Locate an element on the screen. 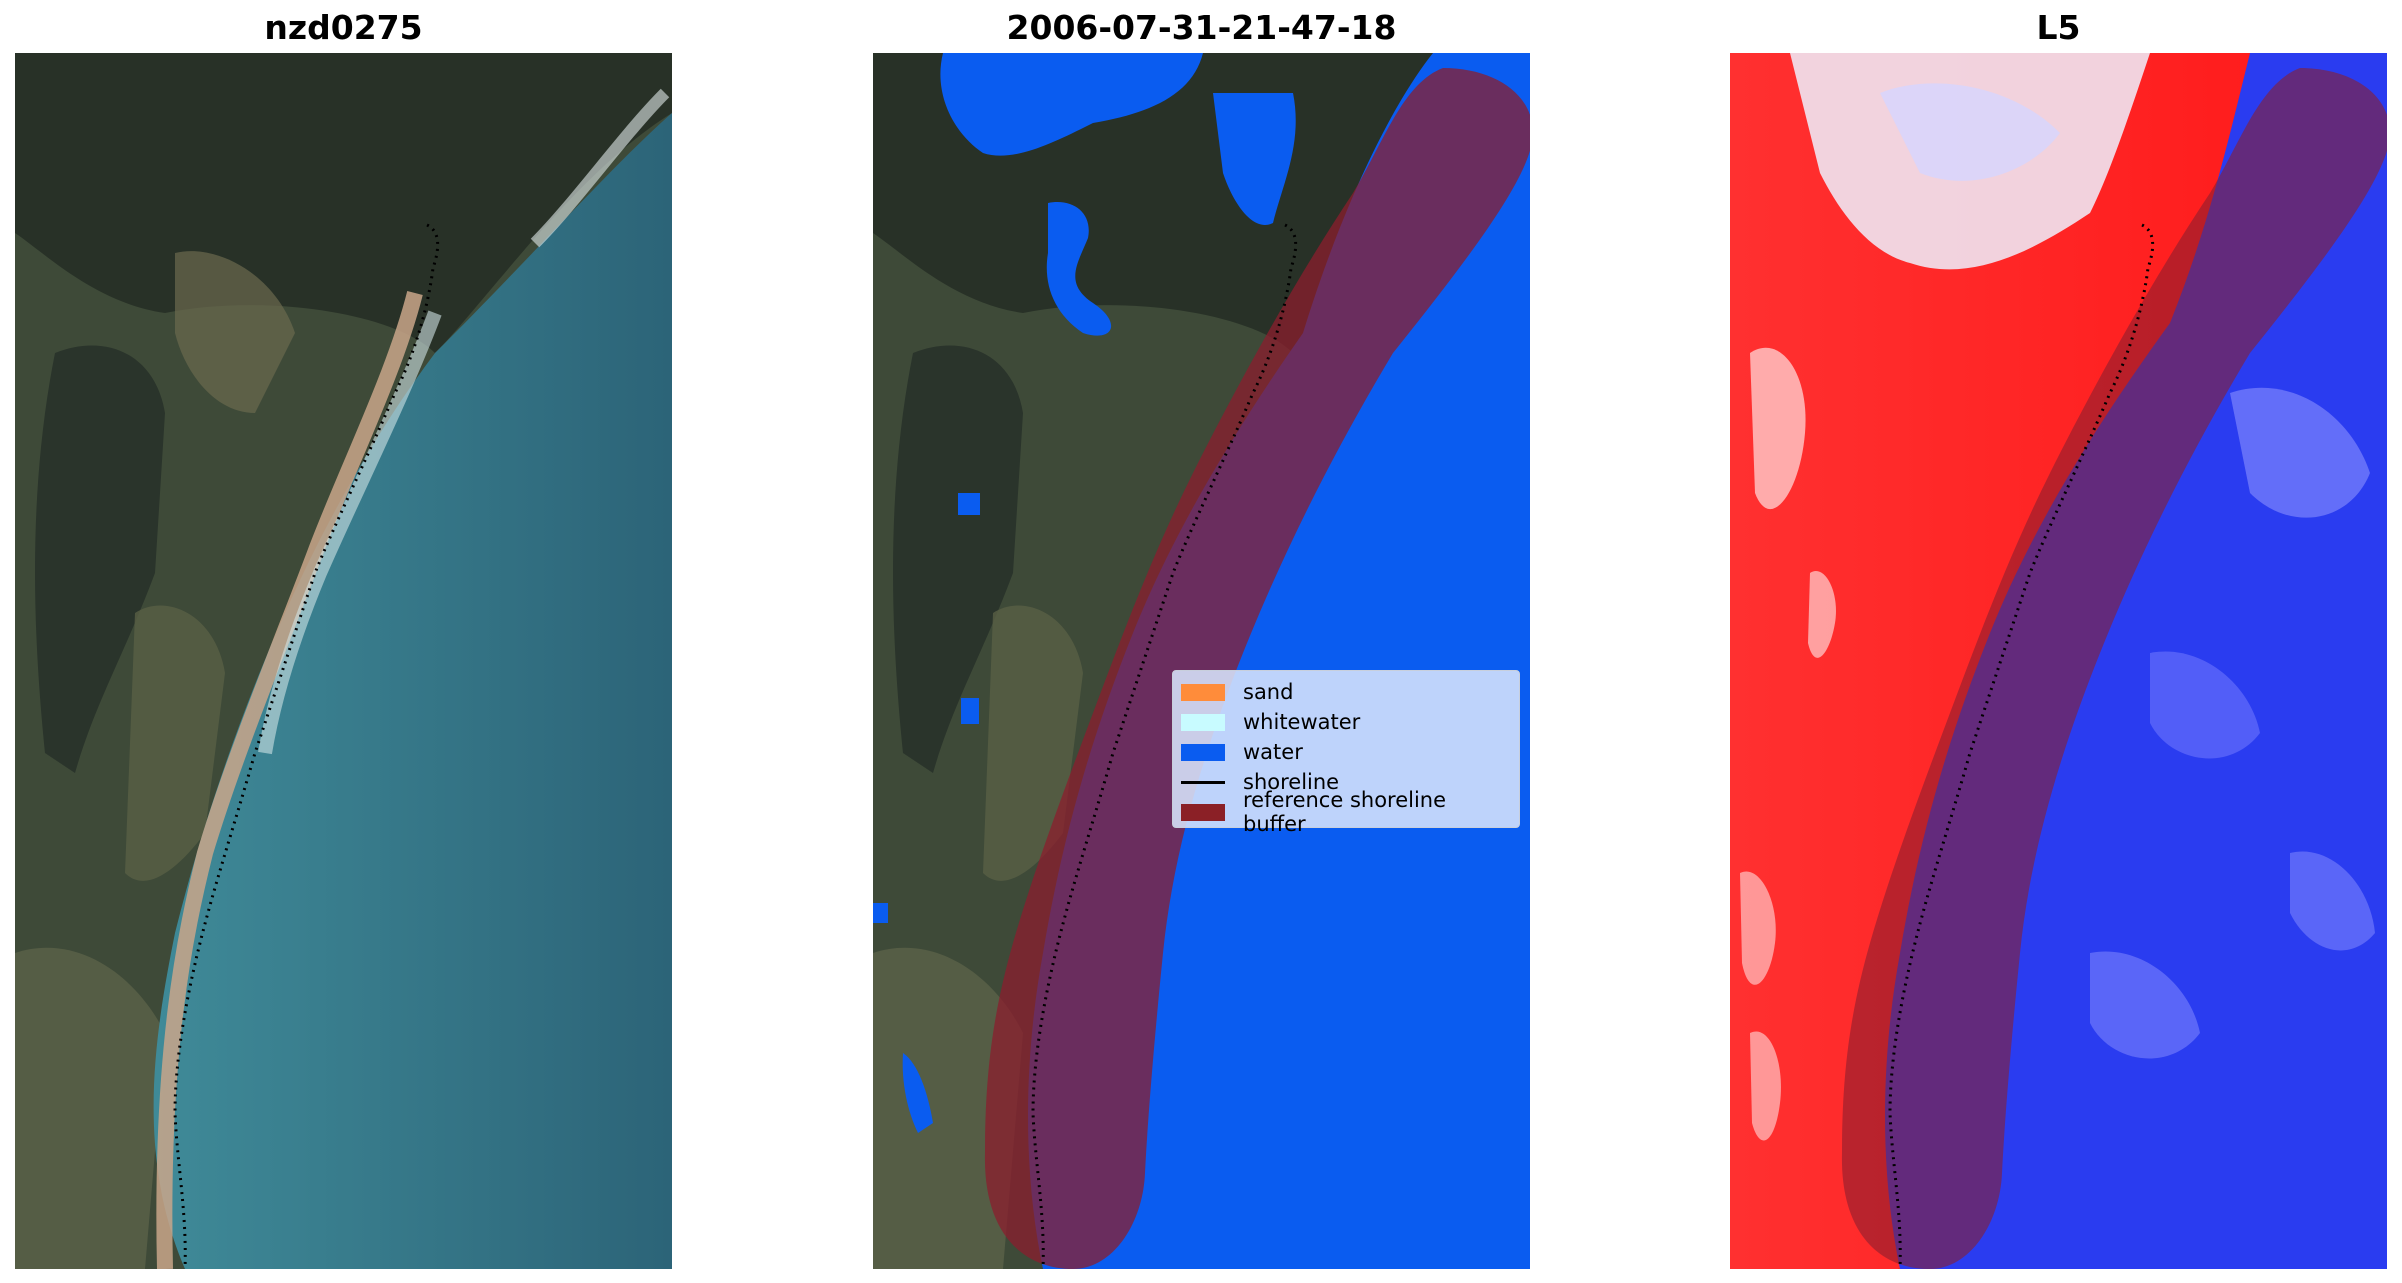 This screenshot has width=2402, height=1283. legend-item-buffer: reference shoreline buffer is located at coordinates (1346, 812).